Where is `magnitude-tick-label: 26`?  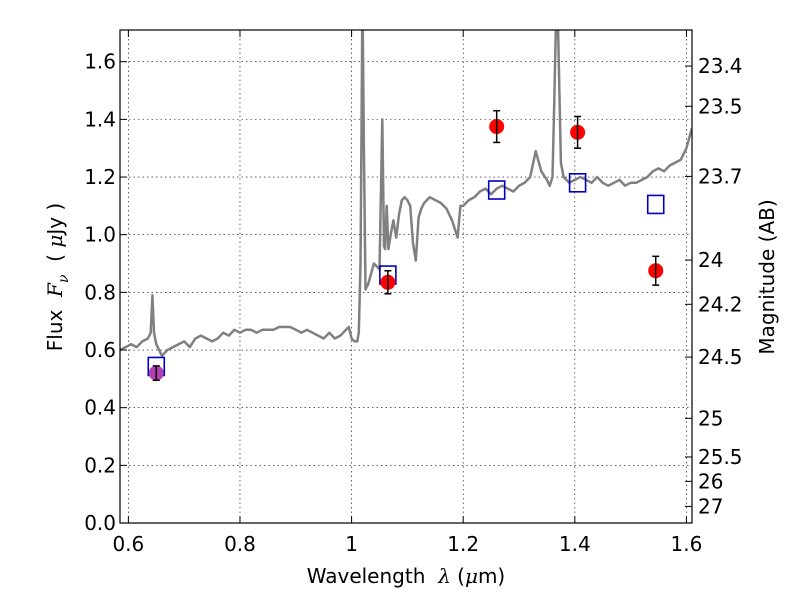
magnitude-tick-label: 26 is located at coordinates (710, 481).